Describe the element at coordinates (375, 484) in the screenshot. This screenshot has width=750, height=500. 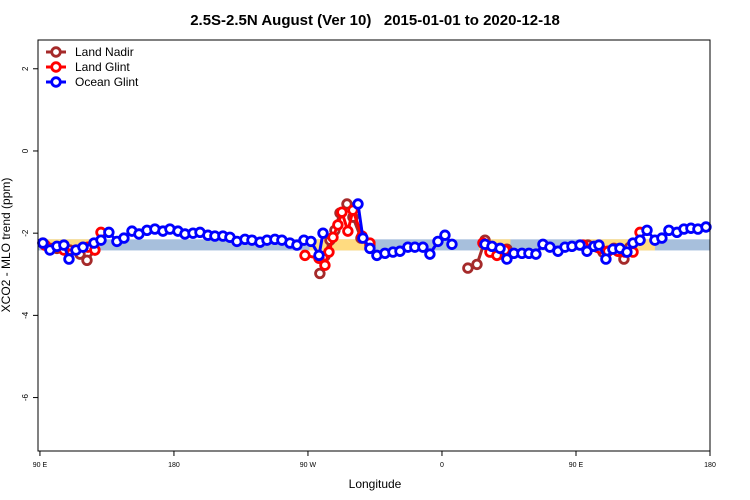
I see `x-axis-label: Longitude` at that location.